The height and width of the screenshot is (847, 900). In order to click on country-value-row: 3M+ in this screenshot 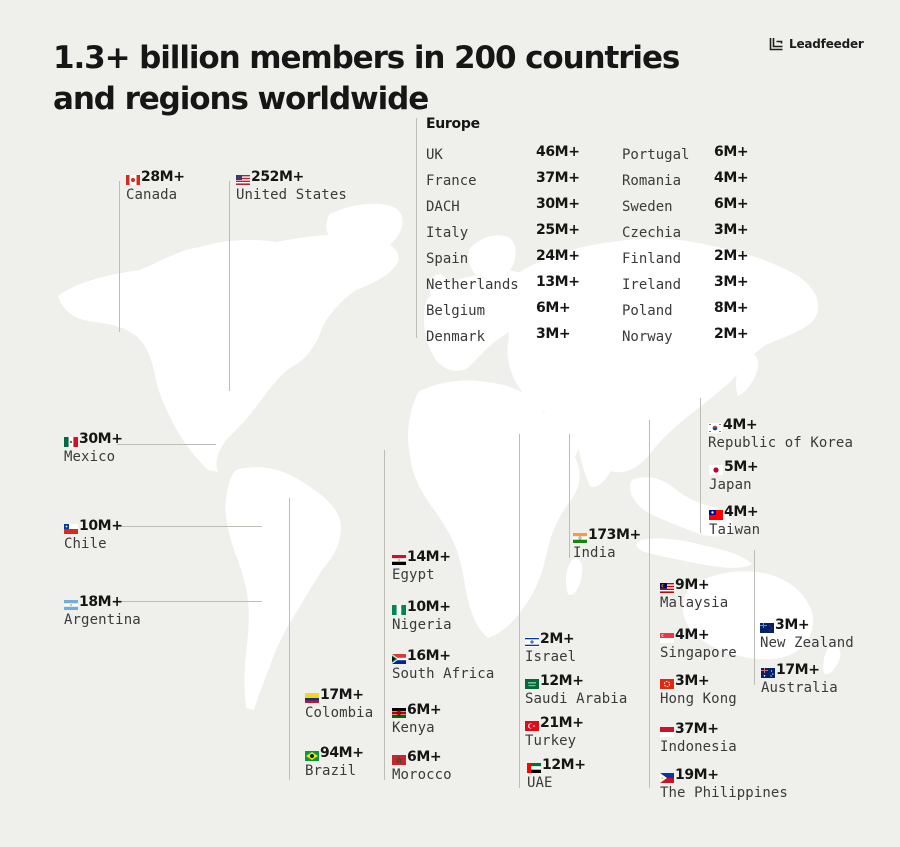, I will do `click(698, 681)`.